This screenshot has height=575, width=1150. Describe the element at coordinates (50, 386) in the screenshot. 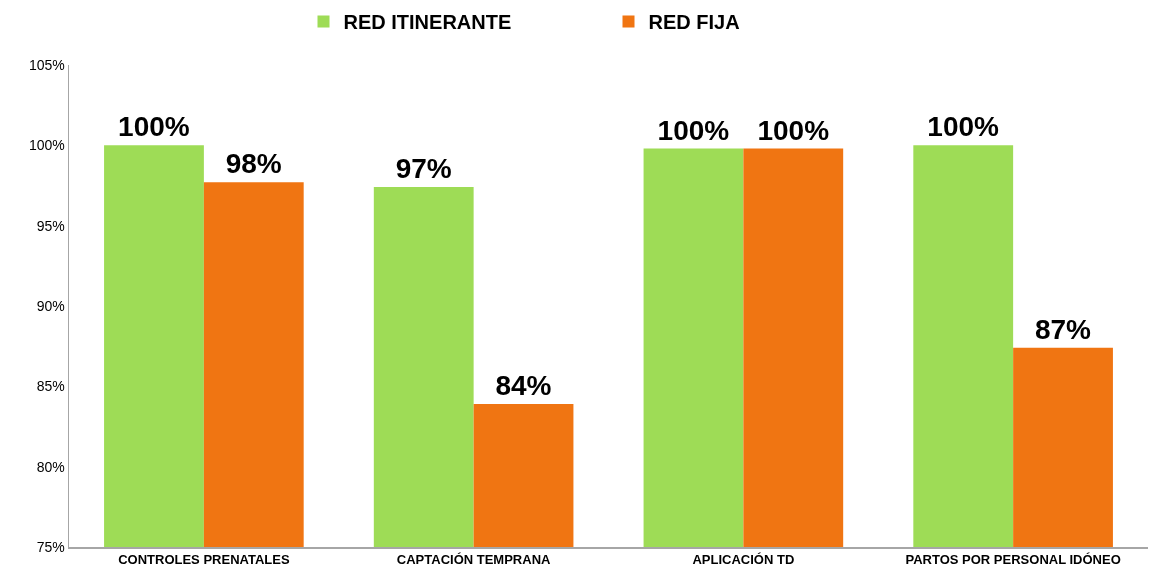

I see `y-tick-label: 85%` at that location.